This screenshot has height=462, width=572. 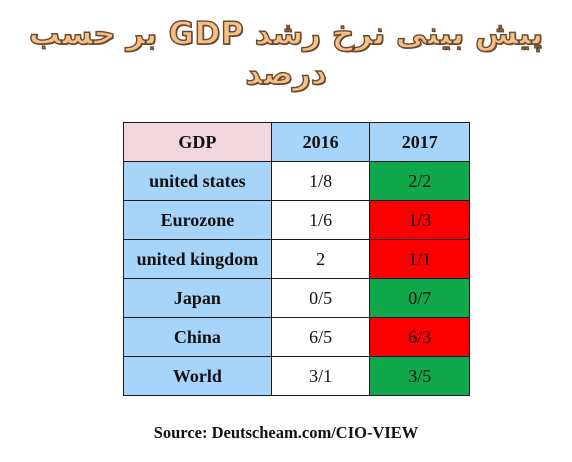 I want to click on value-2016: 6/5, so click(x=320, y=337).